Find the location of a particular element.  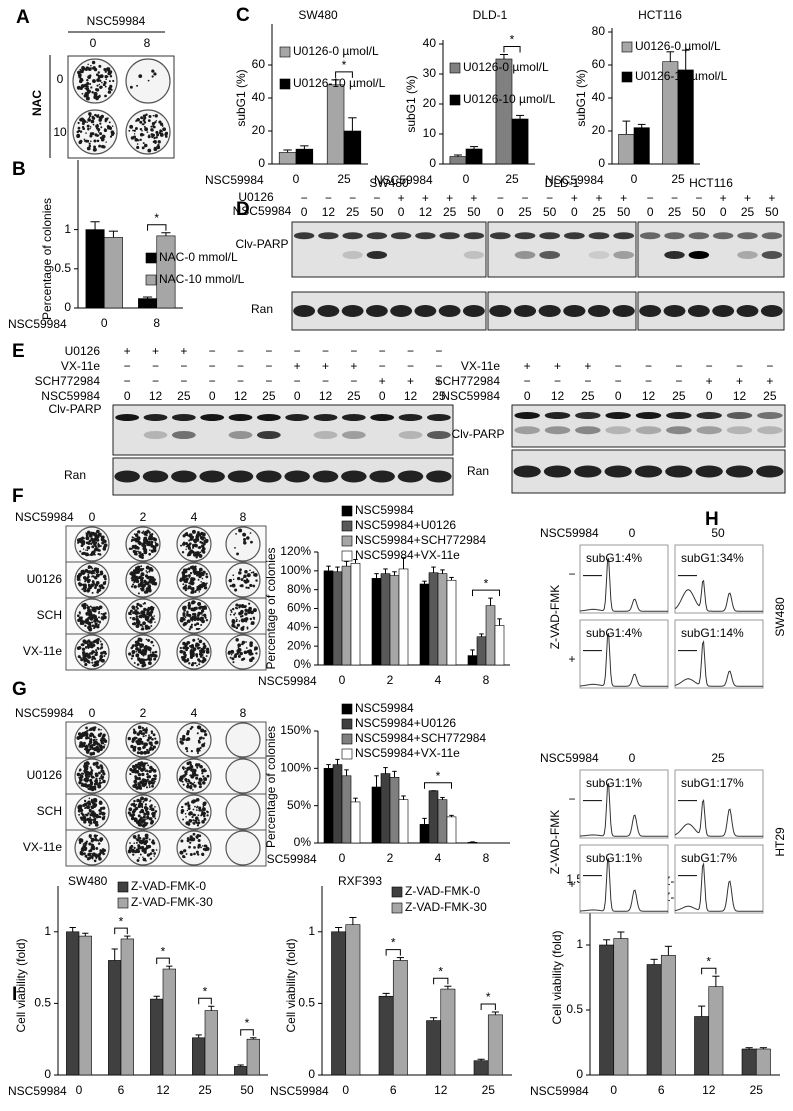

x-axis-title: NSC59984 is located at coordinates (234, 180).